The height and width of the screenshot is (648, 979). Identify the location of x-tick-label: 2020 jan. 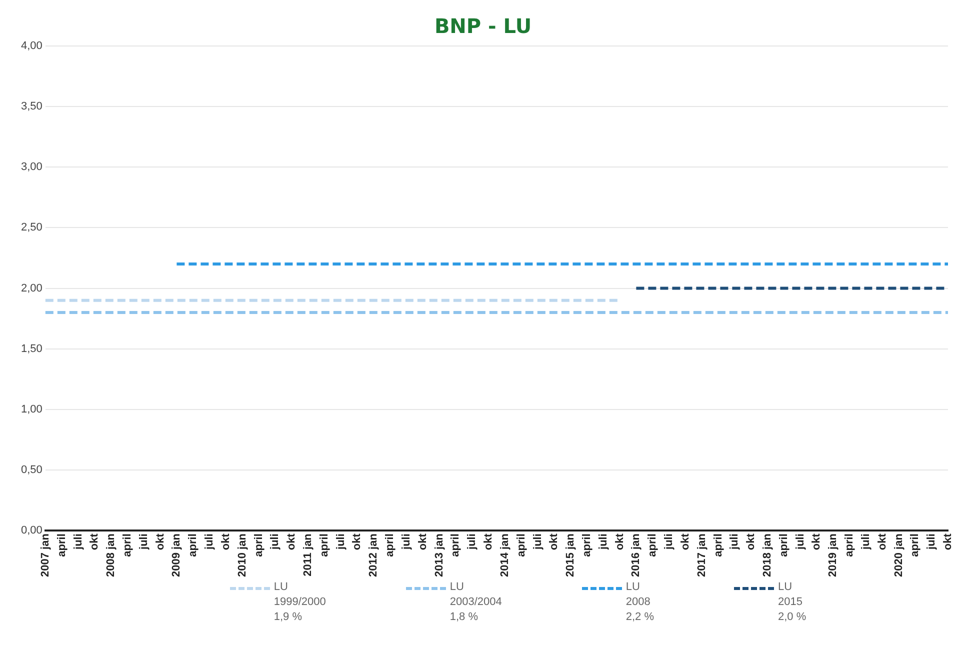
(898, 555).